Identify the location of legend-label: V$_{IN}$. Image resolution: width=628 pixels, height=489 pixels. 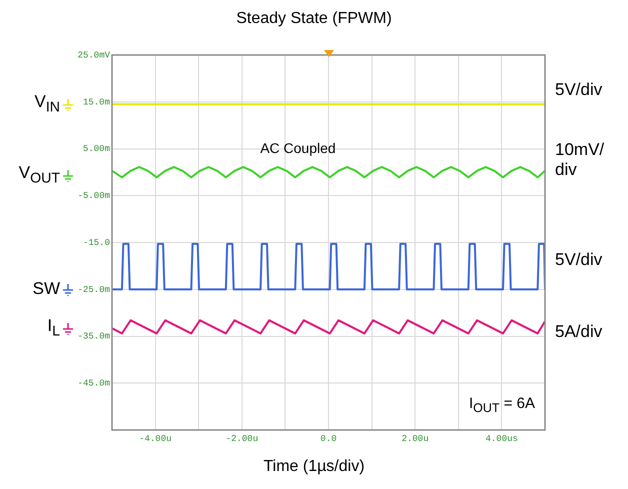
(47, 104).